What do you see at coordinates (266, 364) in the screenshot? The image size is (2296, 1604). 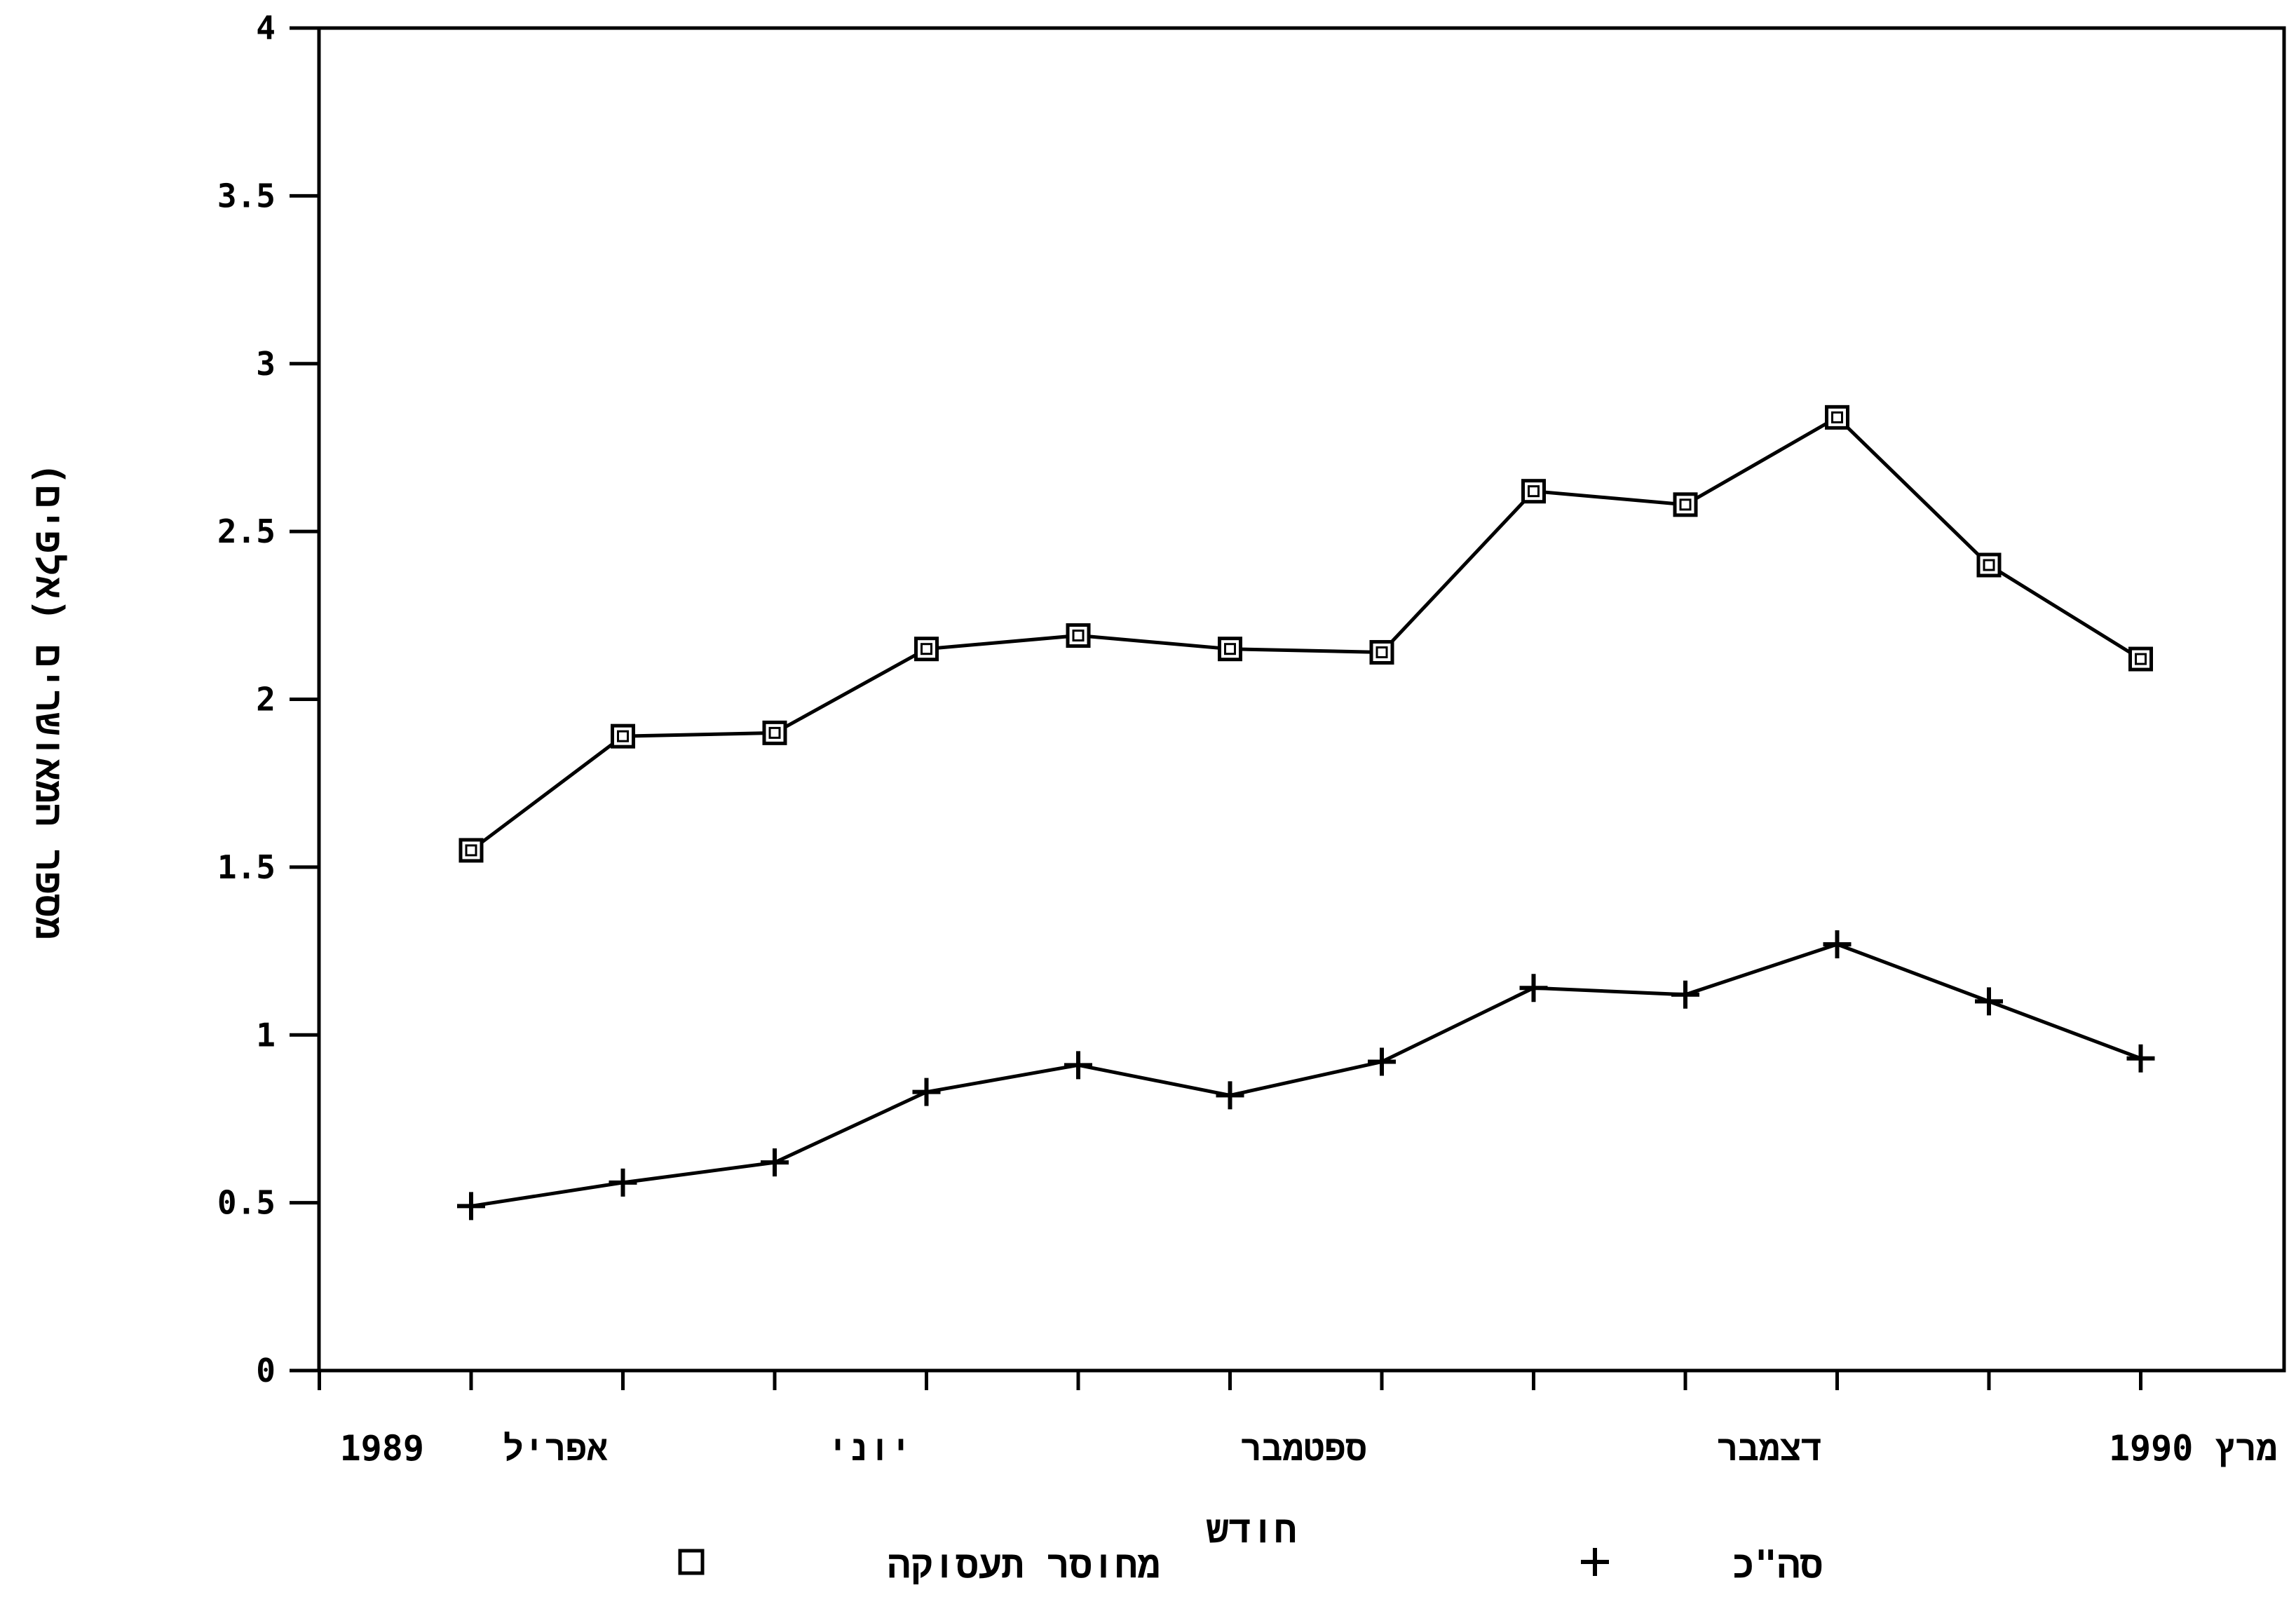 I see `y-tick-label: 3` at bounding box center [266, 364].